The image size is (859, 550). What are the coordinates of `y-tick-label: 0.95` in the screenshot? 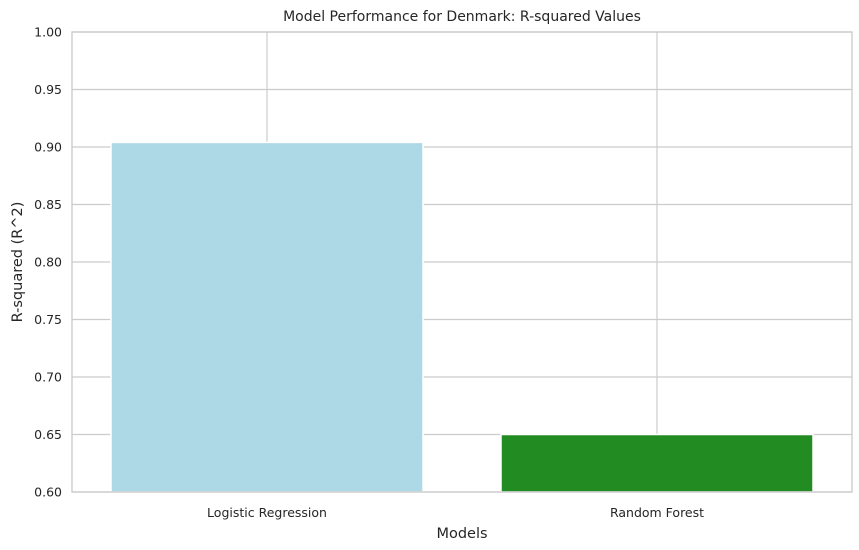 It's located at (48, 89).